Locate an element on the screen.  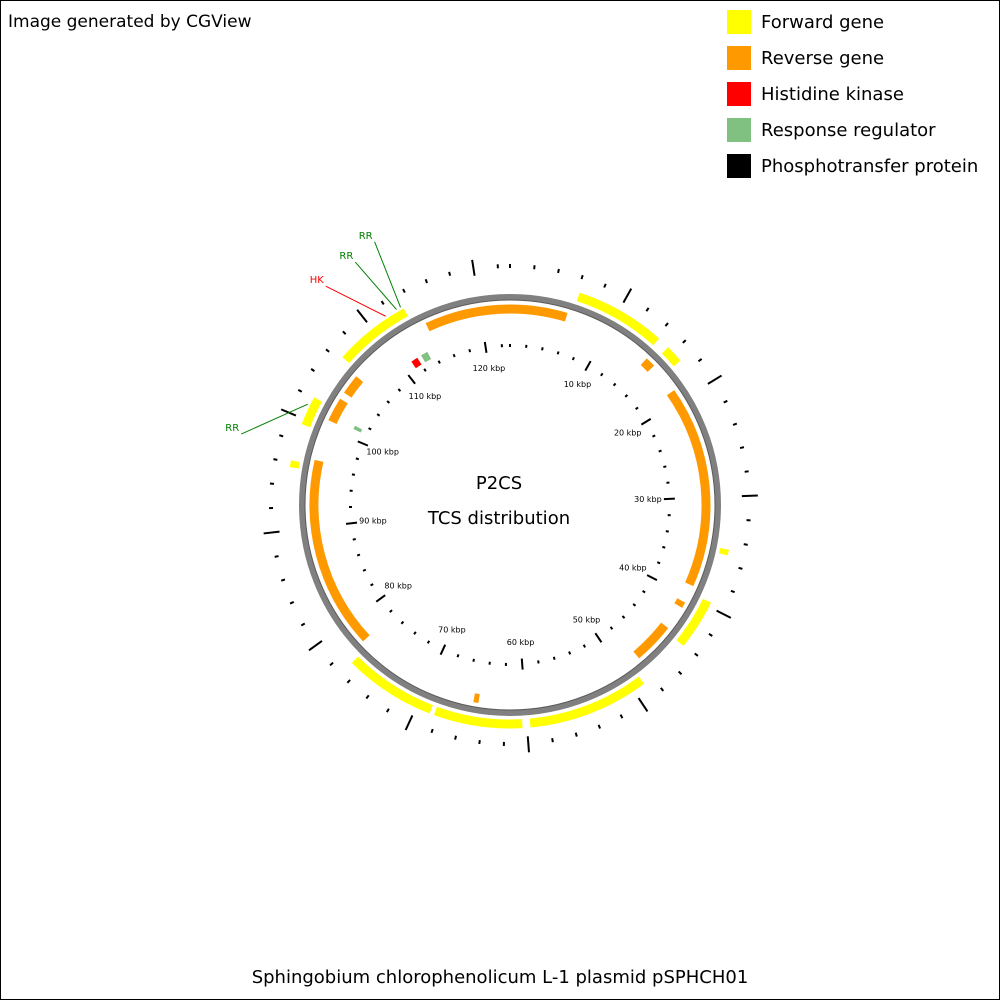
tick-label: 40 kbp is located at coordinates (633, 567).